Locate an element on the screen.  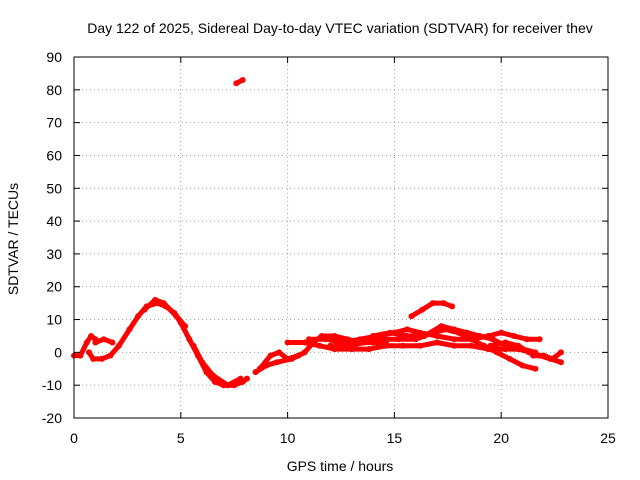
x-tick-label: 0 is located at coordinates (74, 438).